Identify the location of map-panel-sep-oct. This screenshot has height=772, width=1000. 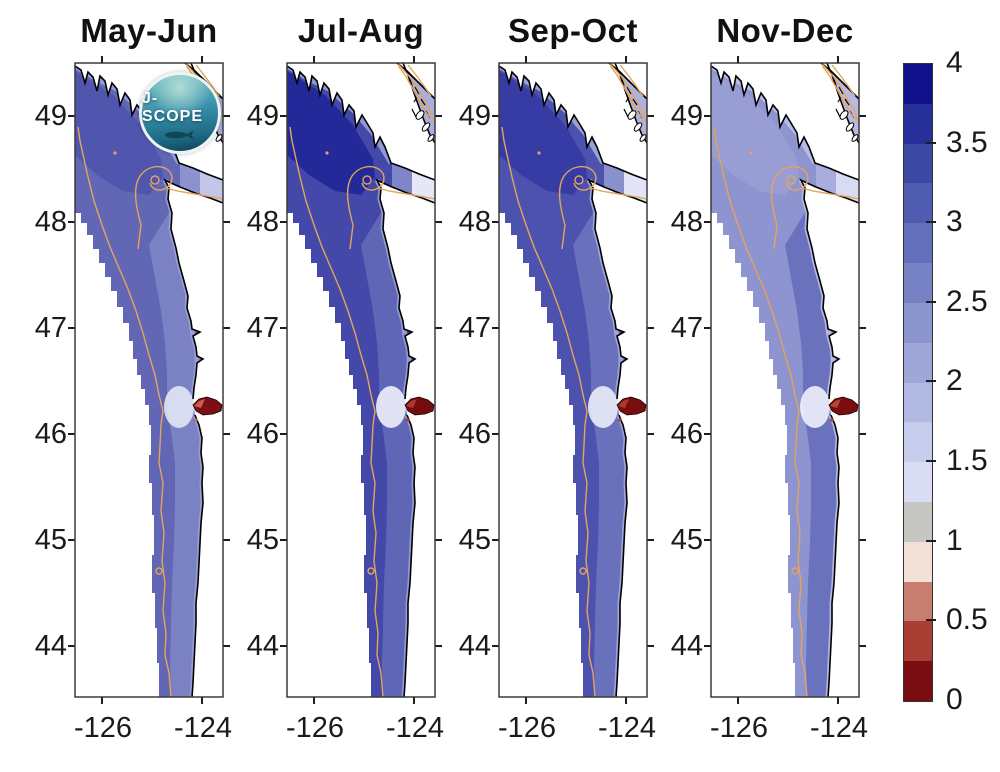
(573, 380).